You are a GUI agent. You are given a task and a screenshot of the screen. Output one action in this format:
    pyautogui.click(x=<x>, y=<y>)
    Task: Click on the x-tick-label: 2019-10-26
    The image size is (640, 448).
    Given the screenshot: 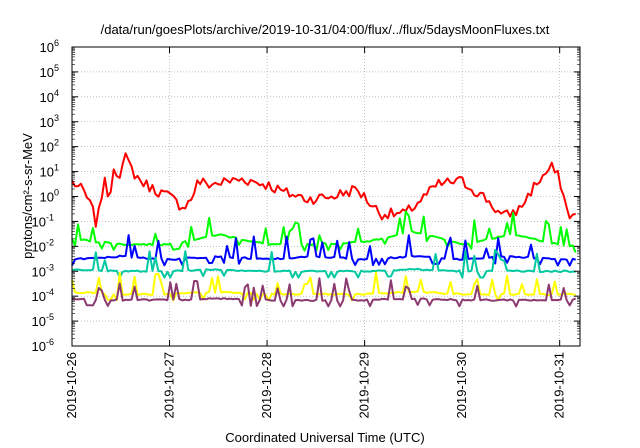 What is the action you would take?
    pyautogui.click(x=71, y=385)
    